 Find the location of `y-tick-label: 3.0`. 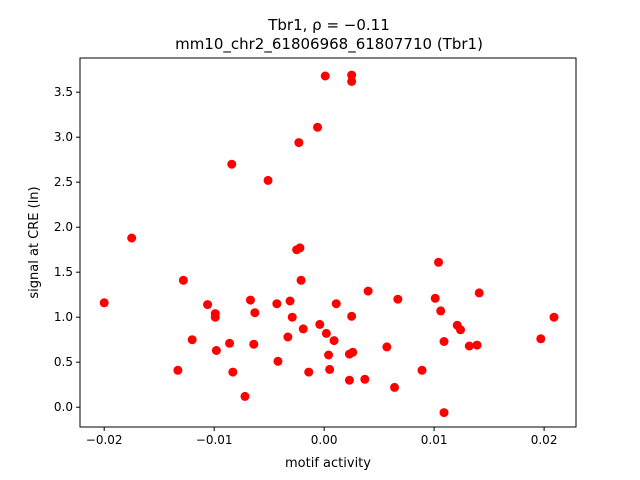

y-tick-label: 3.0 is located at coordinates (63, 137).